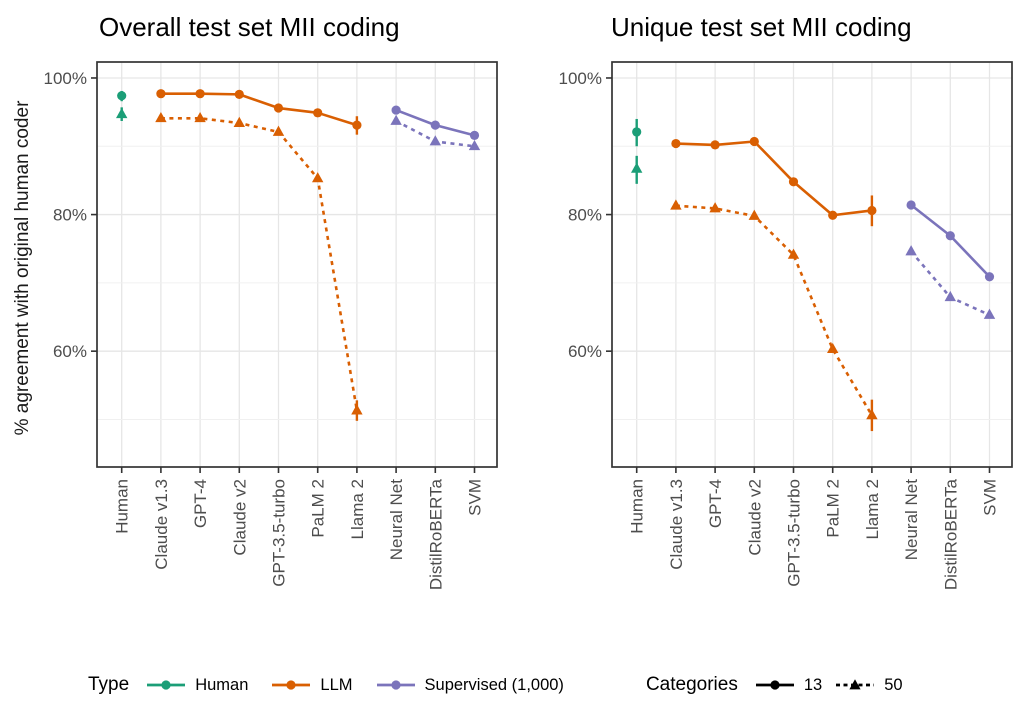 Image resolution: width=1032 pixels, height=720 pixels. I want to click on legend-key-triangle-icon, so click(855, 684).